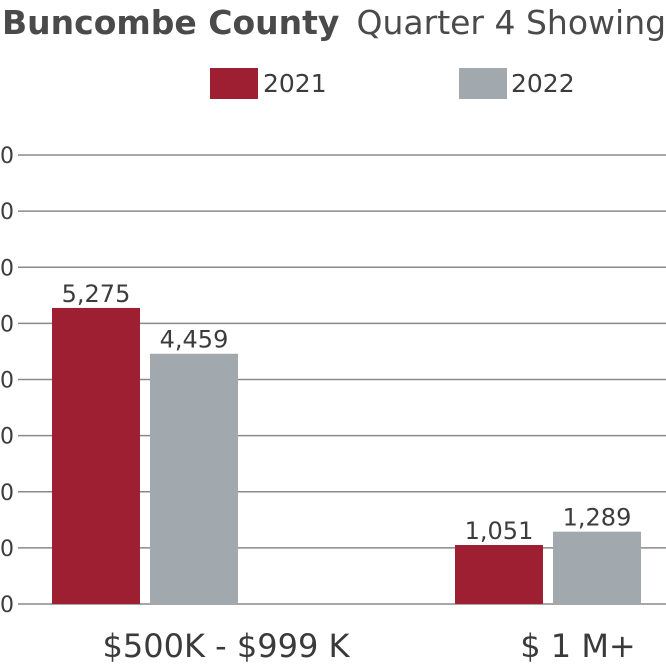 This screenshot has width=666, height=666. Describe the element at coordinates (96, 294) in the screenshot. I see `data-label: 5,275` at that location.